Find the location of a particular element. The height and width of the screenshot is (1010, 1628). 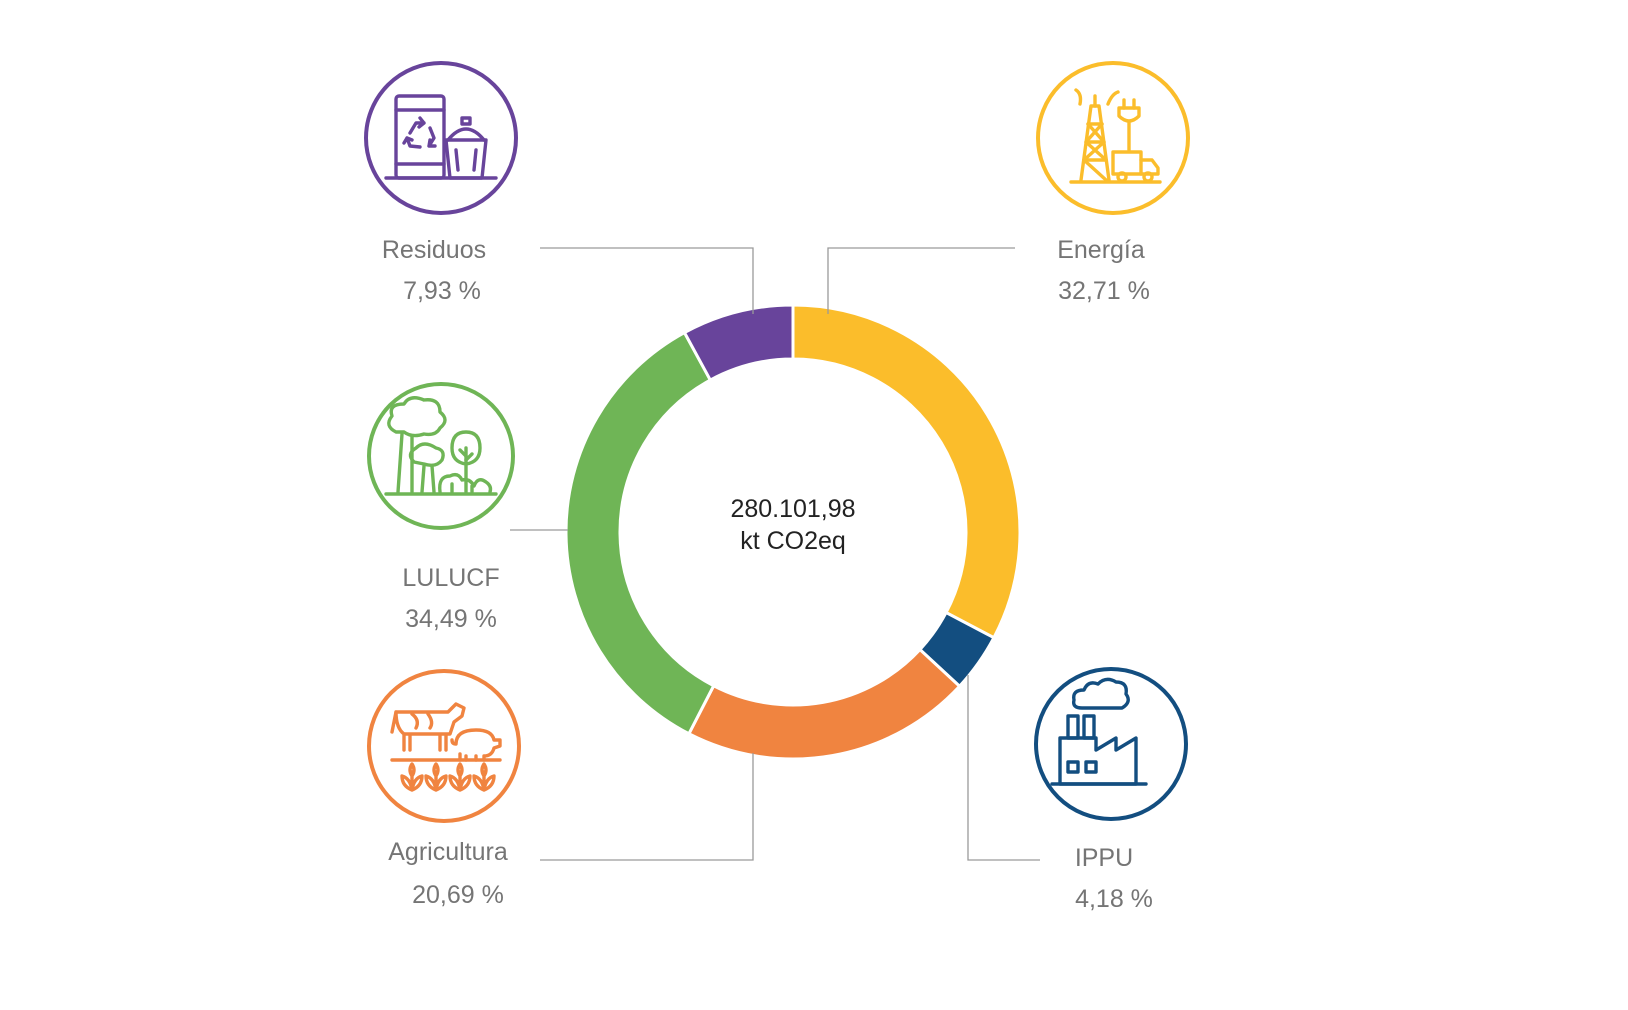

factory-icon is located at coordinates (1111, 744).